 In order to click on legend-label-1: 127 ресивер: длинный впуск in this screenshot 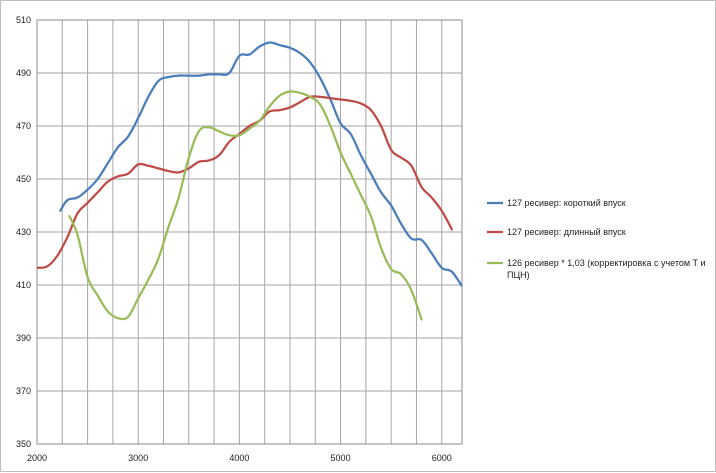, I will do `click(566, 232)`.